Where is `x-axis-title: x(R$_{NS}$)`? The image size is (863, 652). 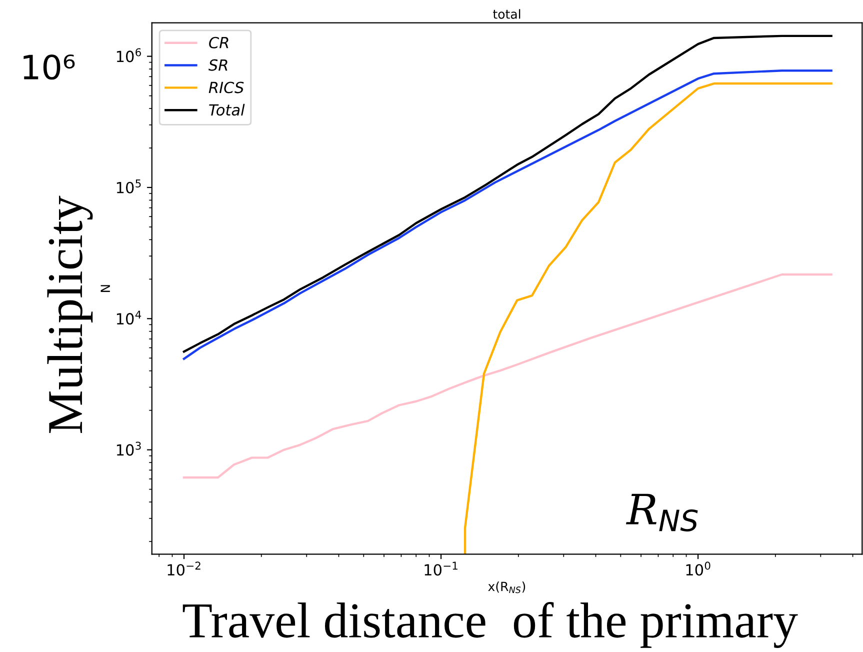 x-axis-title: x(R$_{NS}$) is located at coordinates (507, 587).